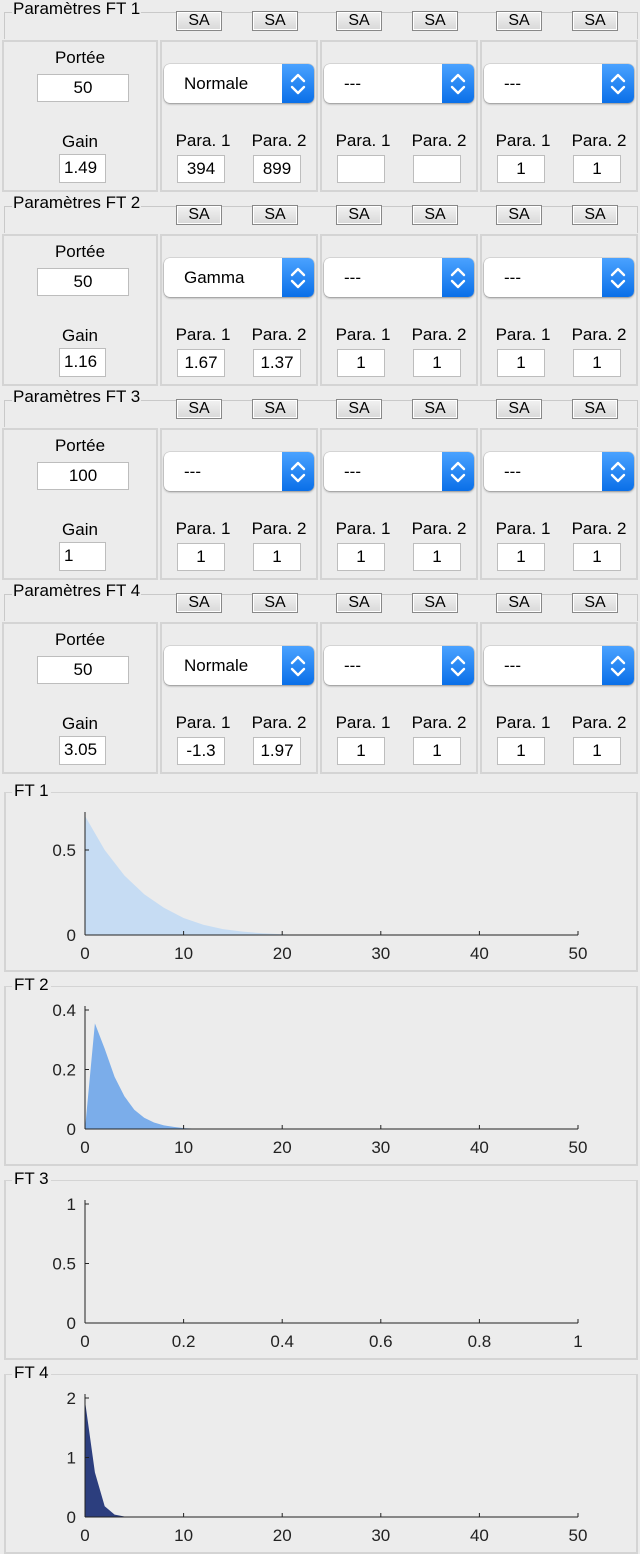 Image resolution: width=640 pixels, height=1554 pixels. Describe the element at coordinates (277, 751) in the screenshot. I see `para2-input: 1.97` at that location.